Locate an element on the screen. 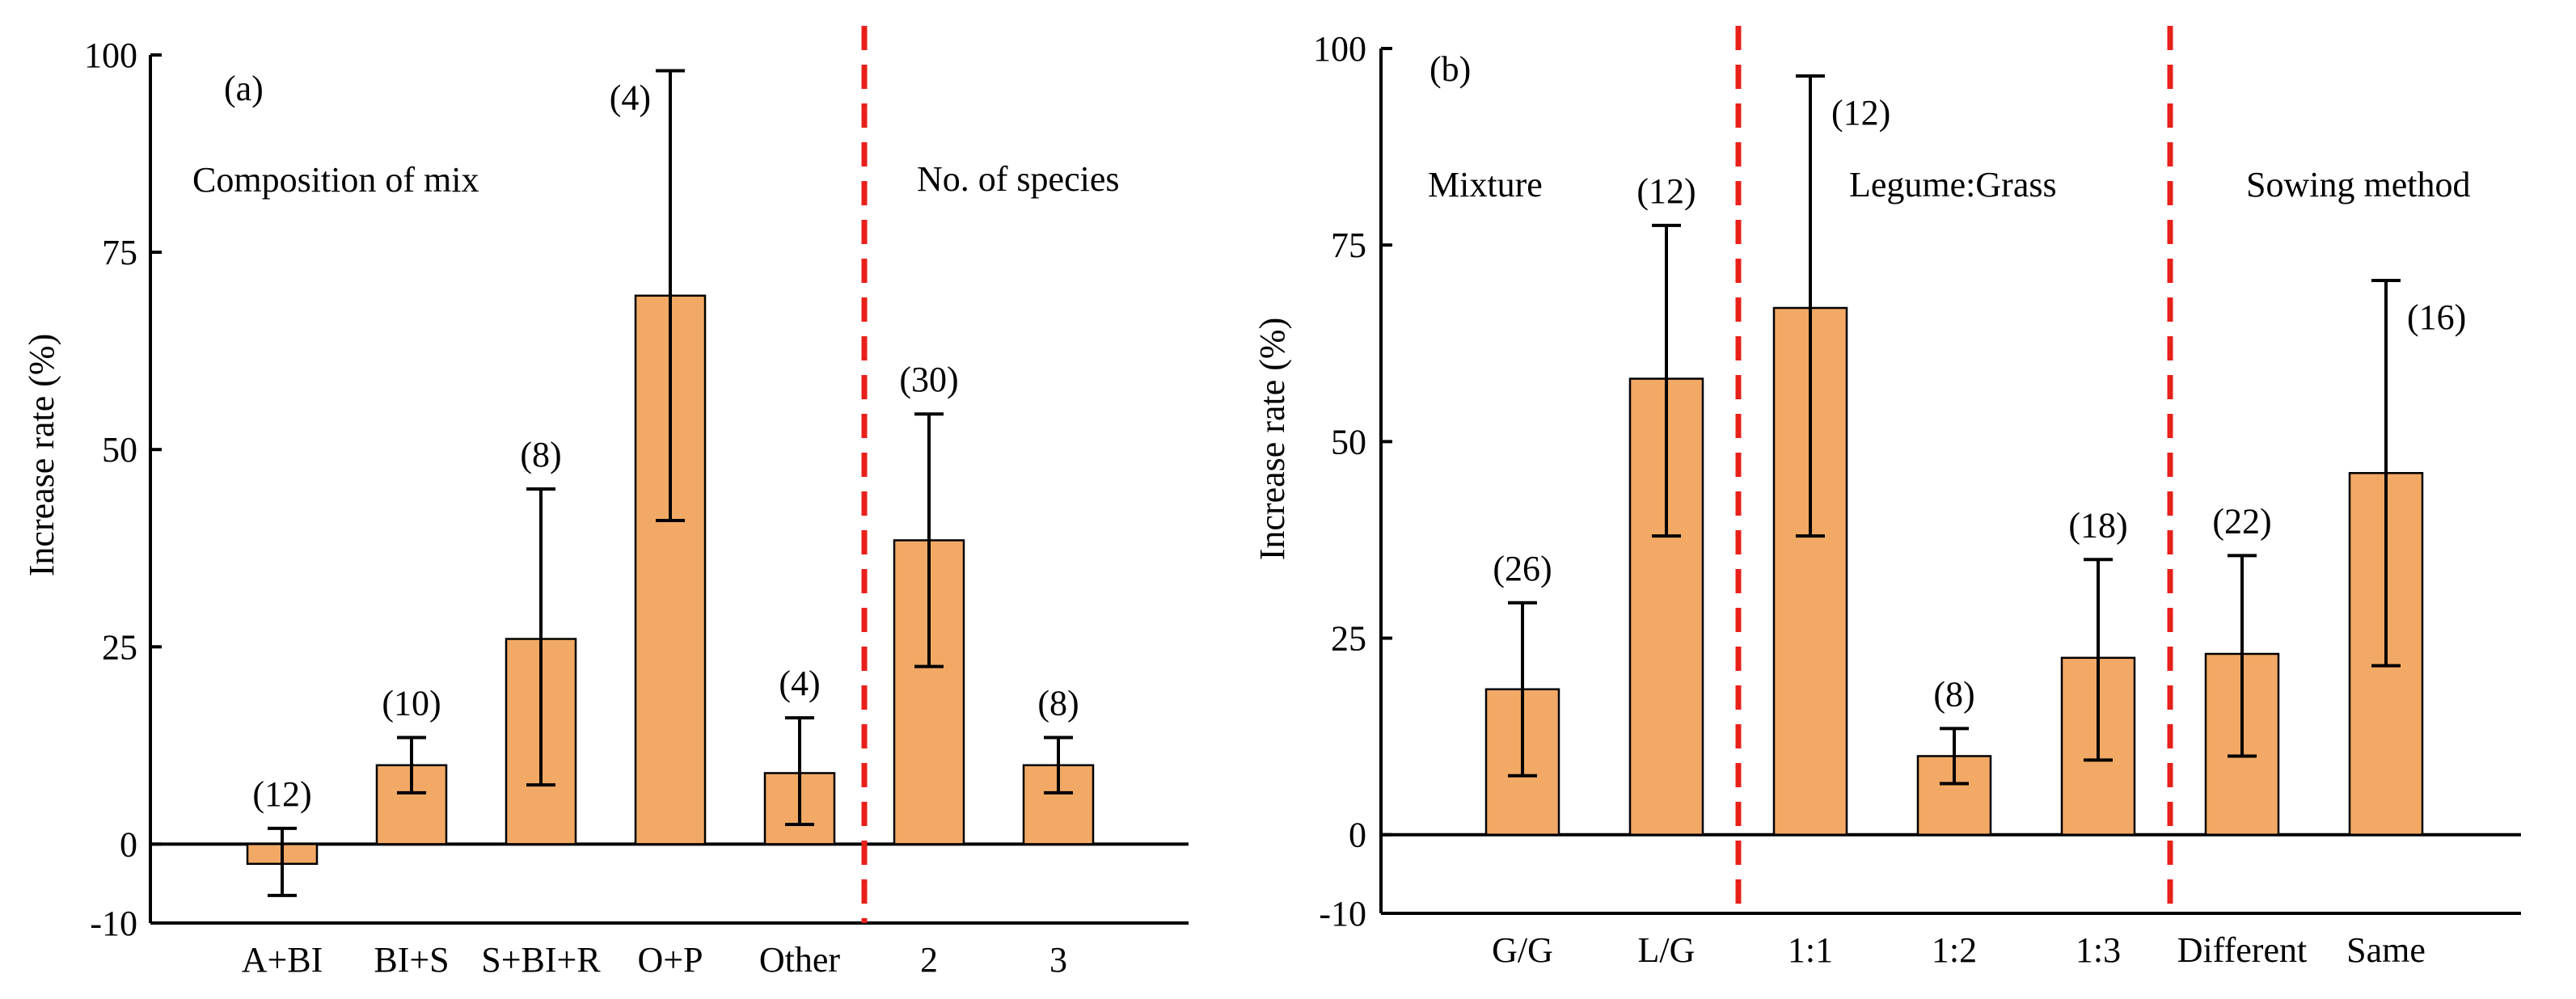  count-label-a-0: (12) is located at coordinates (281, 794).